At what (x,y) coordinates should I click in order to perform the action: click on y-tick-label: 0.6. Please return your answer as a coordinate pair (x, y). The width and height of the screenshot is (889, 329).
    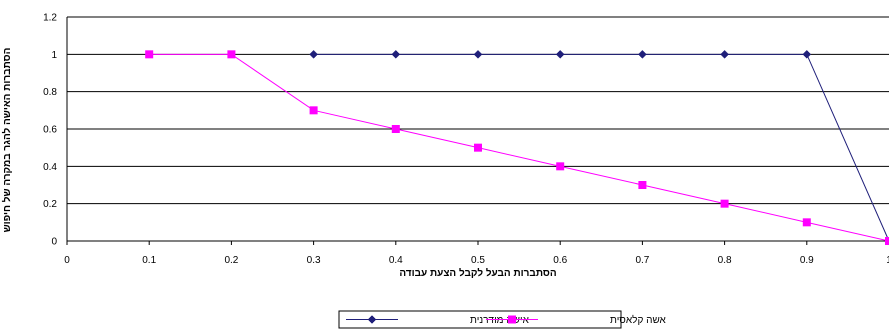
    Looking at the image, I should click on (50, 130).